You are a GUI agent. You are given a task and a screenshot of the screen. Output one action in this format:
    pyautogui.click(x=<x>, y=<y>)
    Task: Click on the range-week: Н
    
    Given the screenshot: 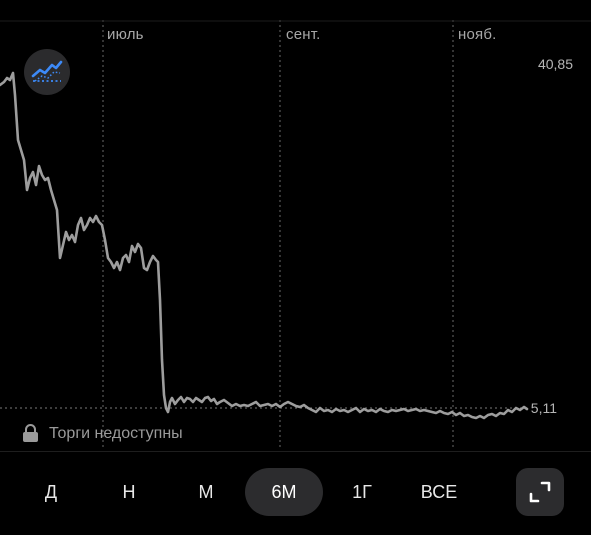 What is the action you would take?
    pyautogui.click(x=129, y=492)
    